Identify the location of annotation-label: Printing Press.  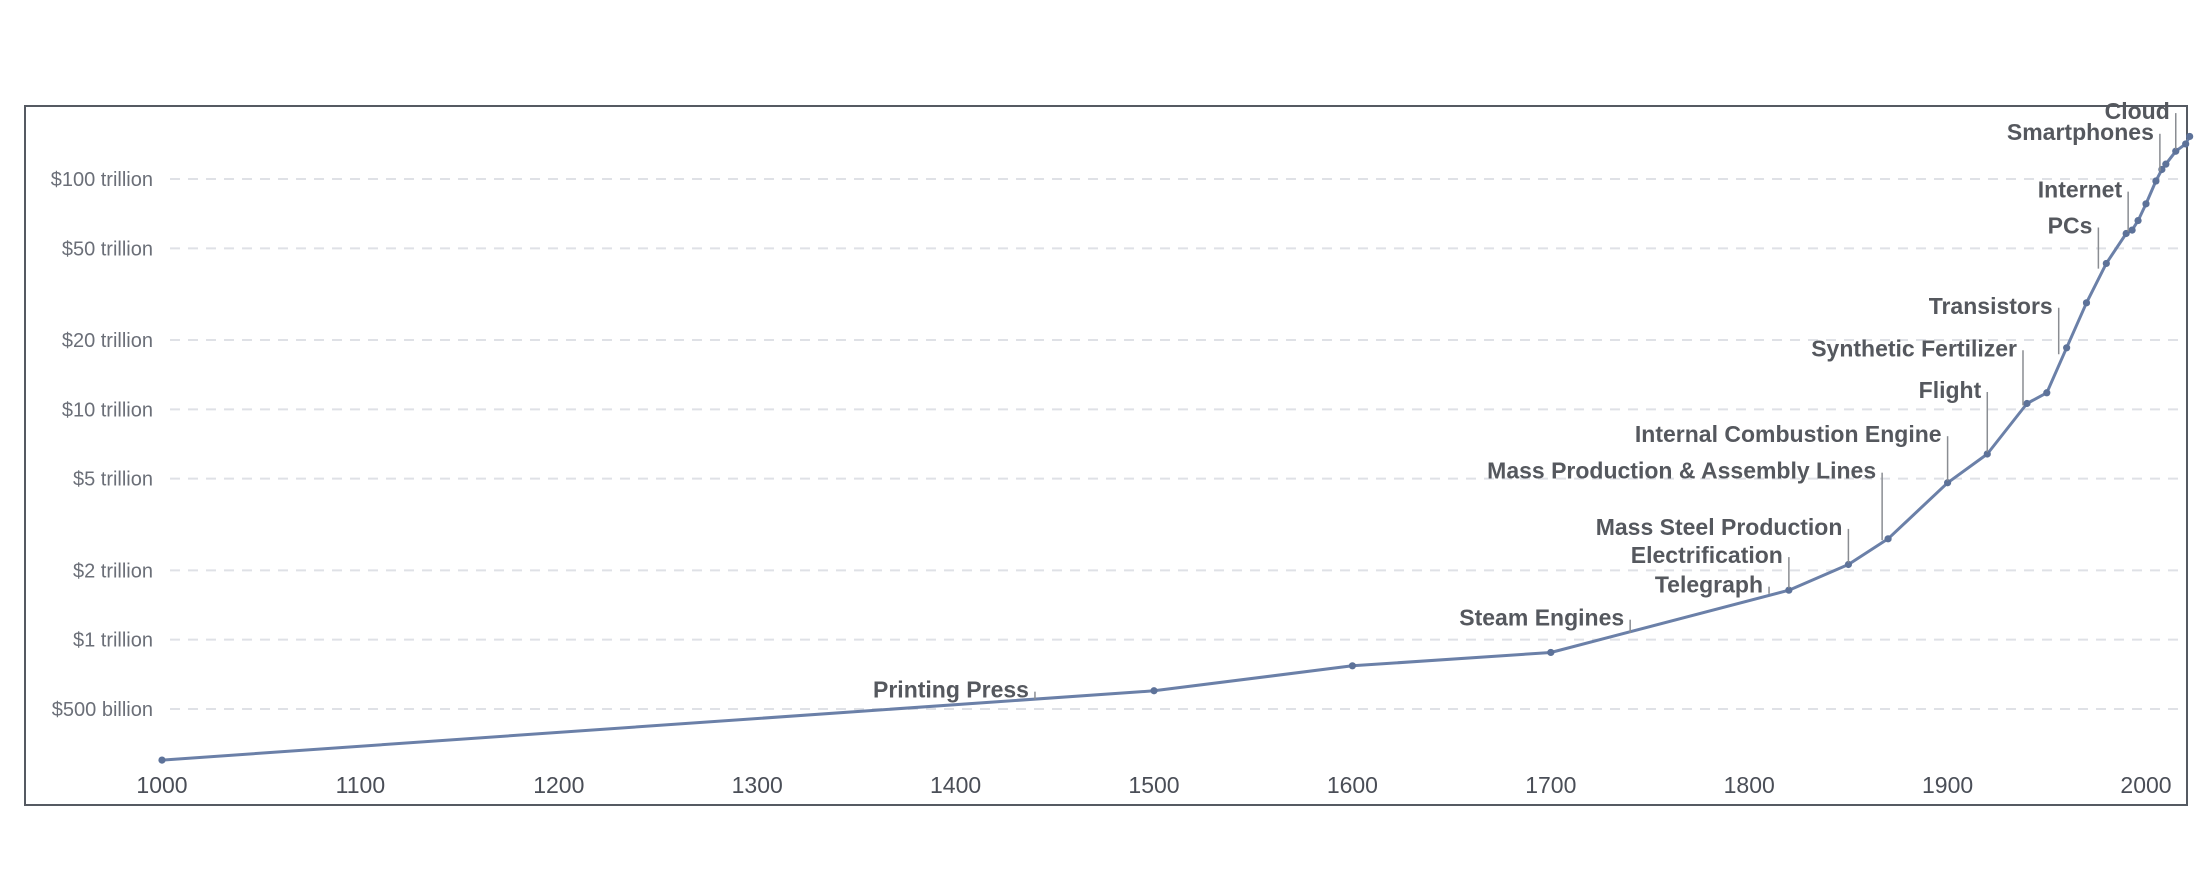
(951, 690).